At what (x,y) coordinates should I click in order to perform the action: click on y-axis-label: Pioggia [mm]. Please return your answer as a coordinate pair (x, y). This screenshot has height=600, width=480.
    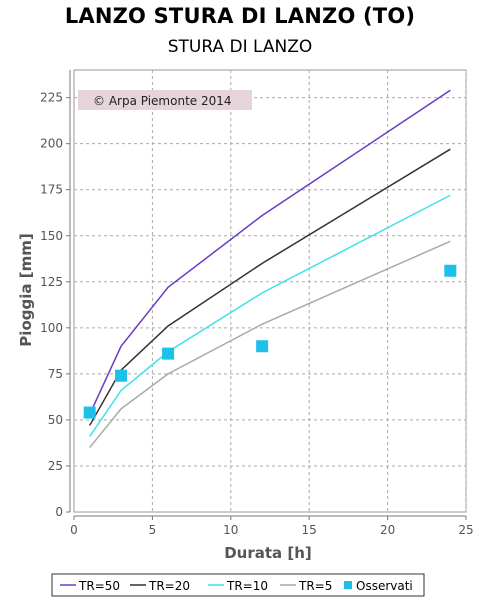
    Looking at the image, I should click on (26, 289).